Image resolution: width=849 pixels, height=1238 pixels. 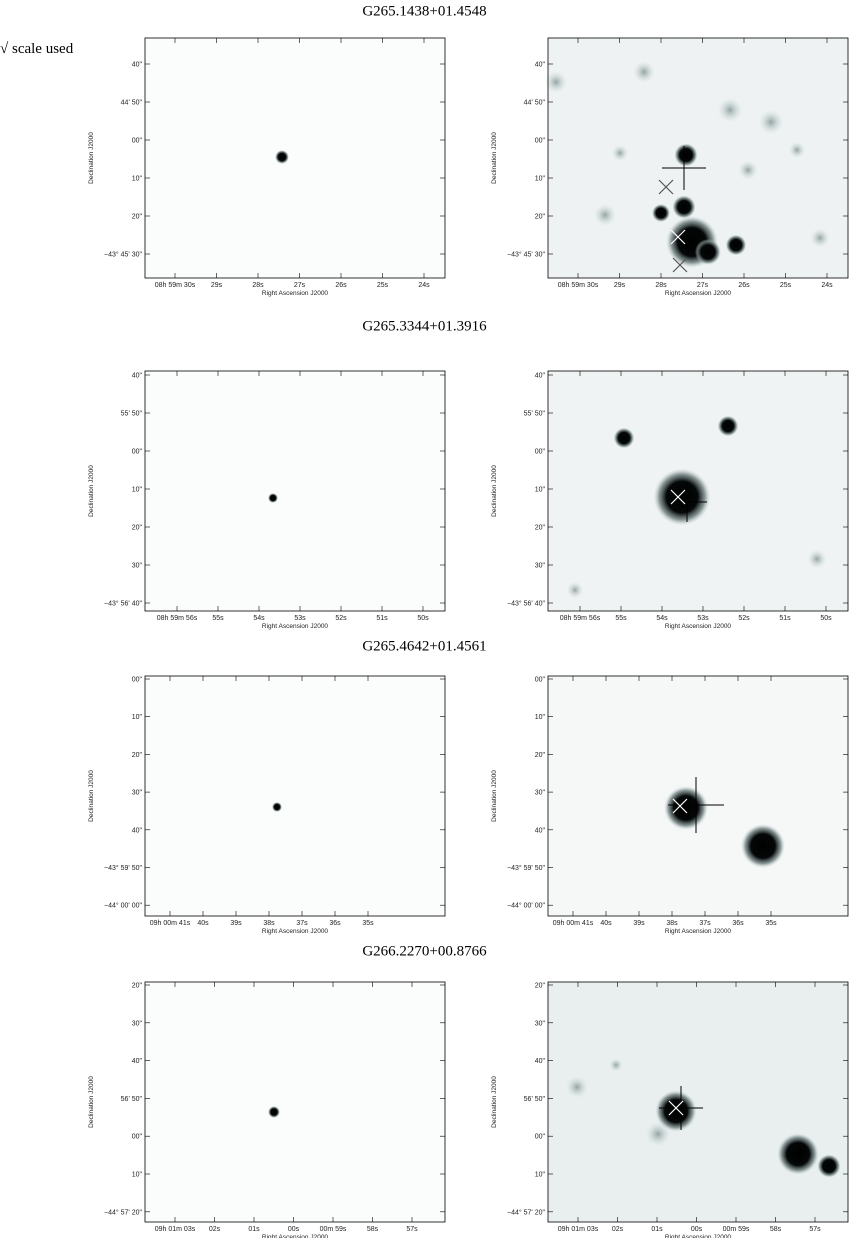 What do you see at coordinates (37, 49) in the screenshot?
I see `note: √ scale used` at bounding box center [37, 49].